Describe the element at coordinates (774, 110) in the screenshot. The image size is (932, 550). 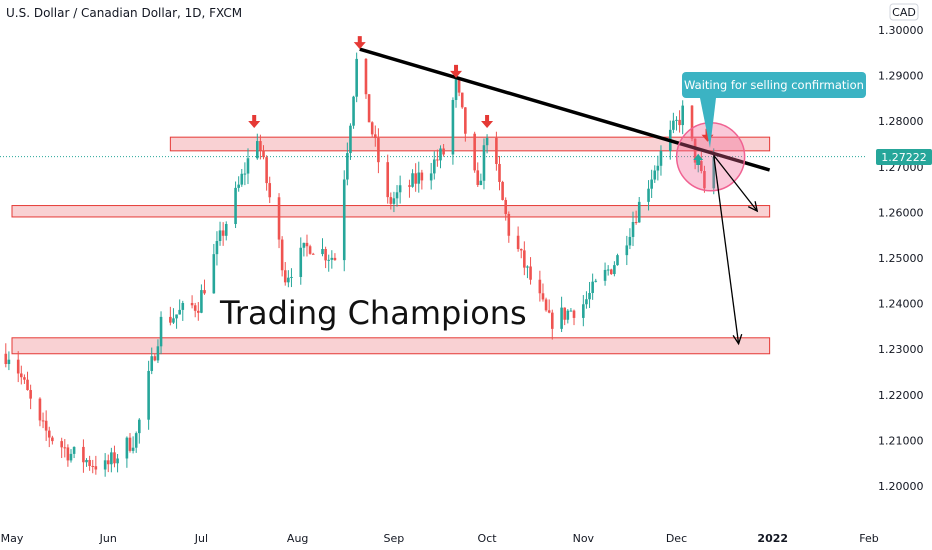
I see `callout: Waiting for selling confirmation` at that location.